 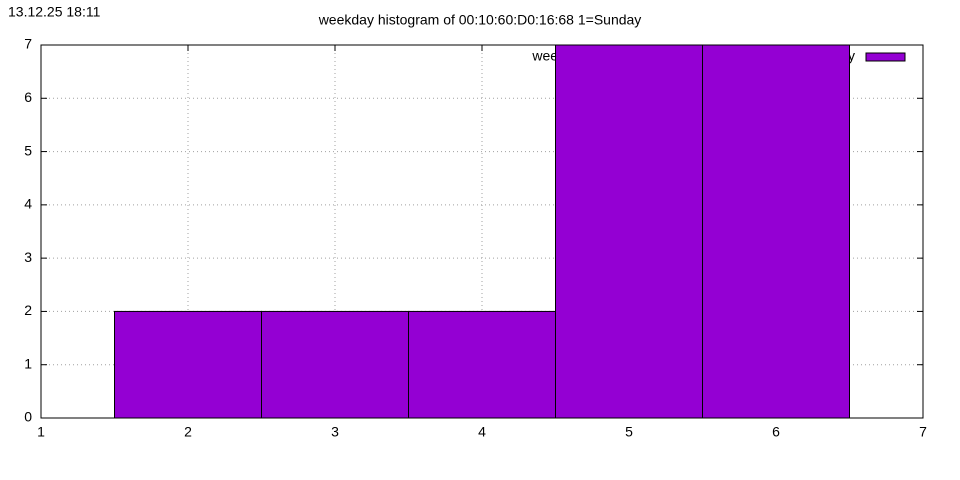 I want to click on x-tick-label: 1, so click(x=41, y=432).